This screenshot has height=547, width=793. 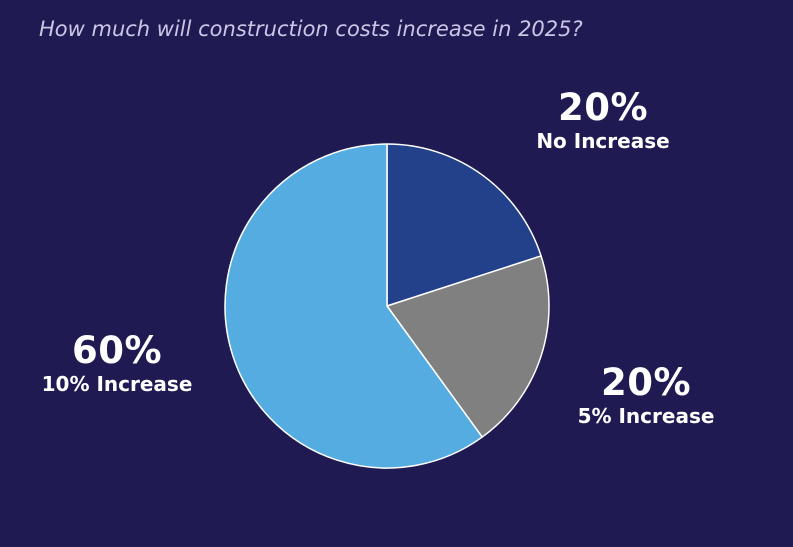 I want to click on slice-name: 10% Increase, so click(x=117, y=384).